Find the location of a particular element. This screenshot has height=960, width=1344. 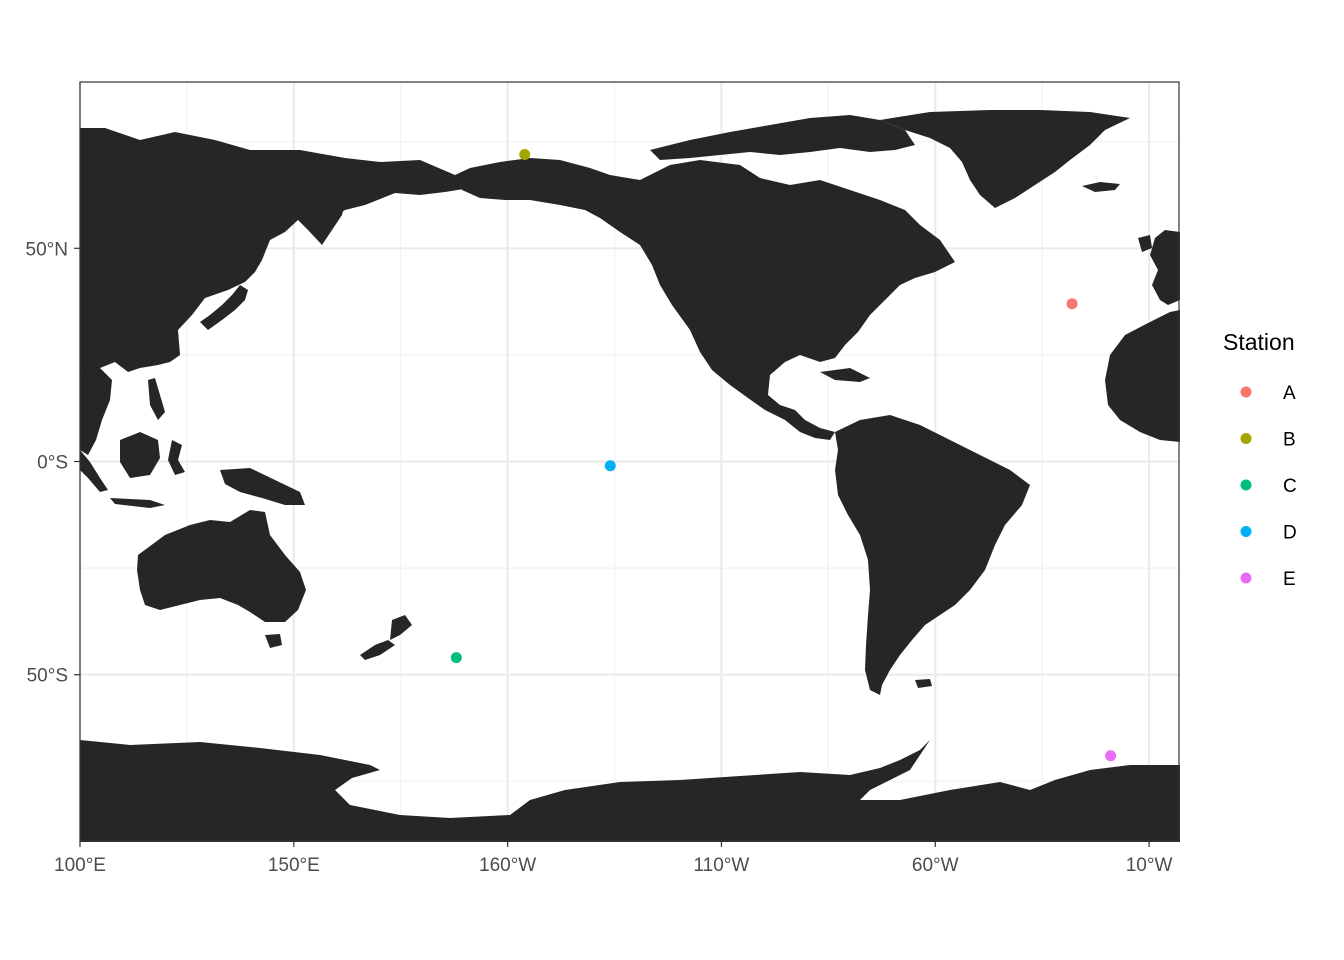

legend-key-d is located at coordinates (1246, 531).